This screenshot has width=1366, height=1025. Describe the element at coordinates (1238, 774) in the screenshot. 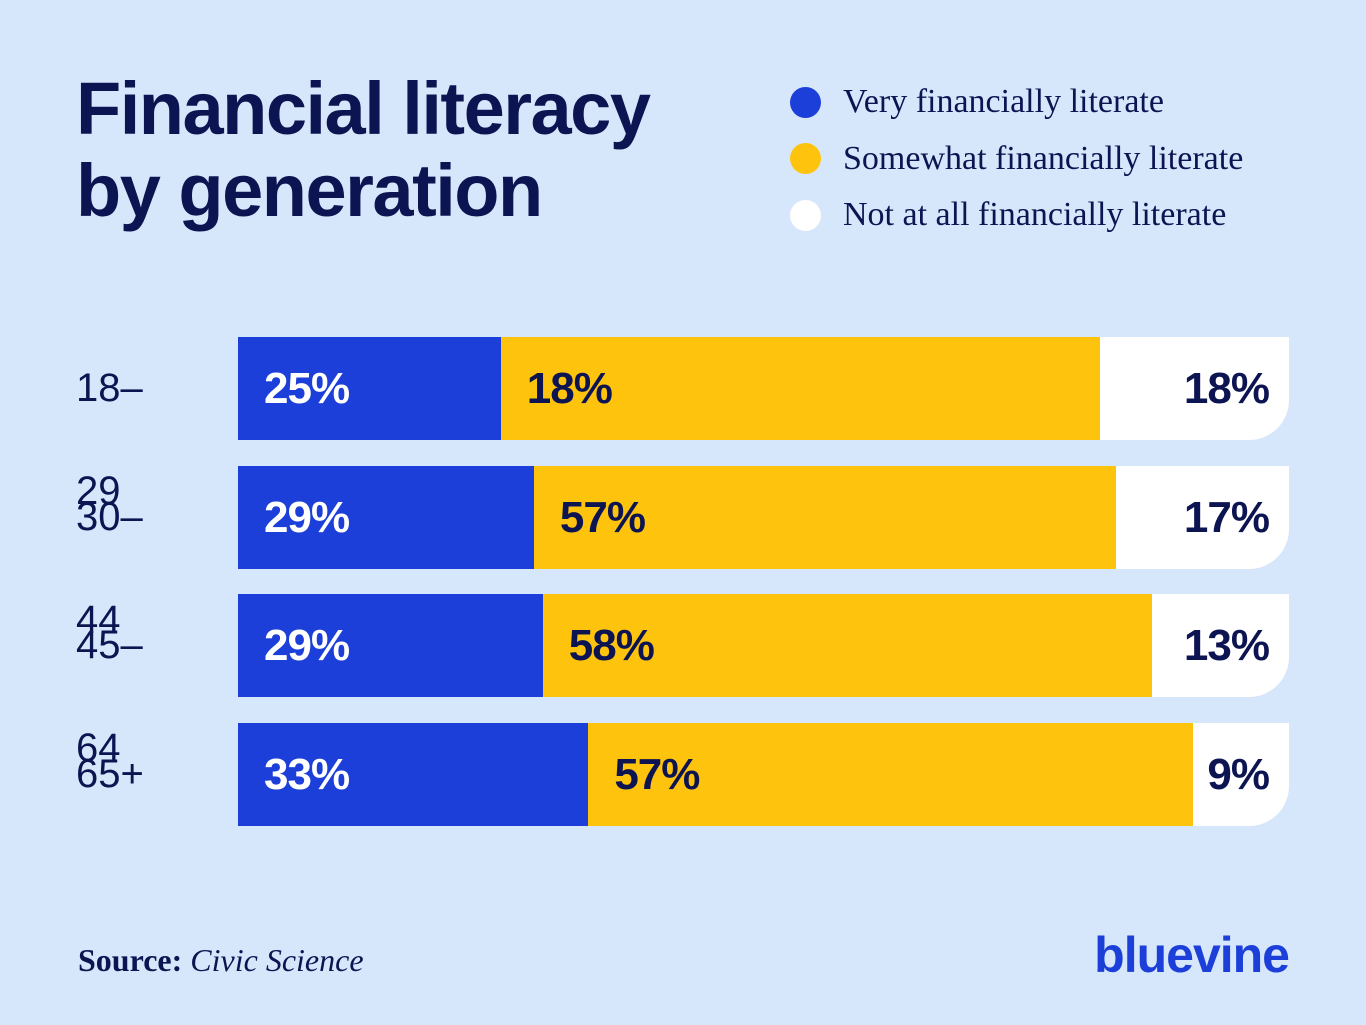

I see `data-label: 9%` at that location.